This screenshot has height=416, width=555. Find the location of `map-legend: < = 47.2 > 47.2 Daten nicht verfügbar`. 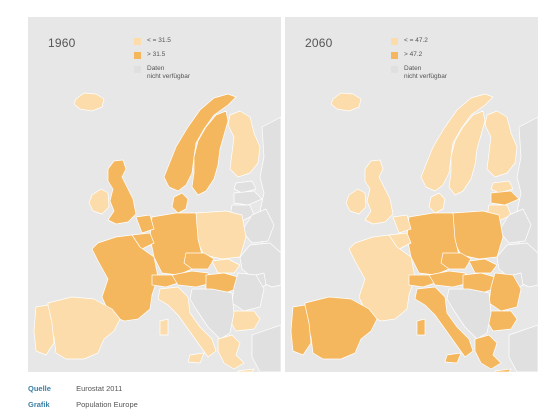

map-legend: < = 47.2 > 47.2 Daten nicht verfügbar is located at coordinates (419, 62).